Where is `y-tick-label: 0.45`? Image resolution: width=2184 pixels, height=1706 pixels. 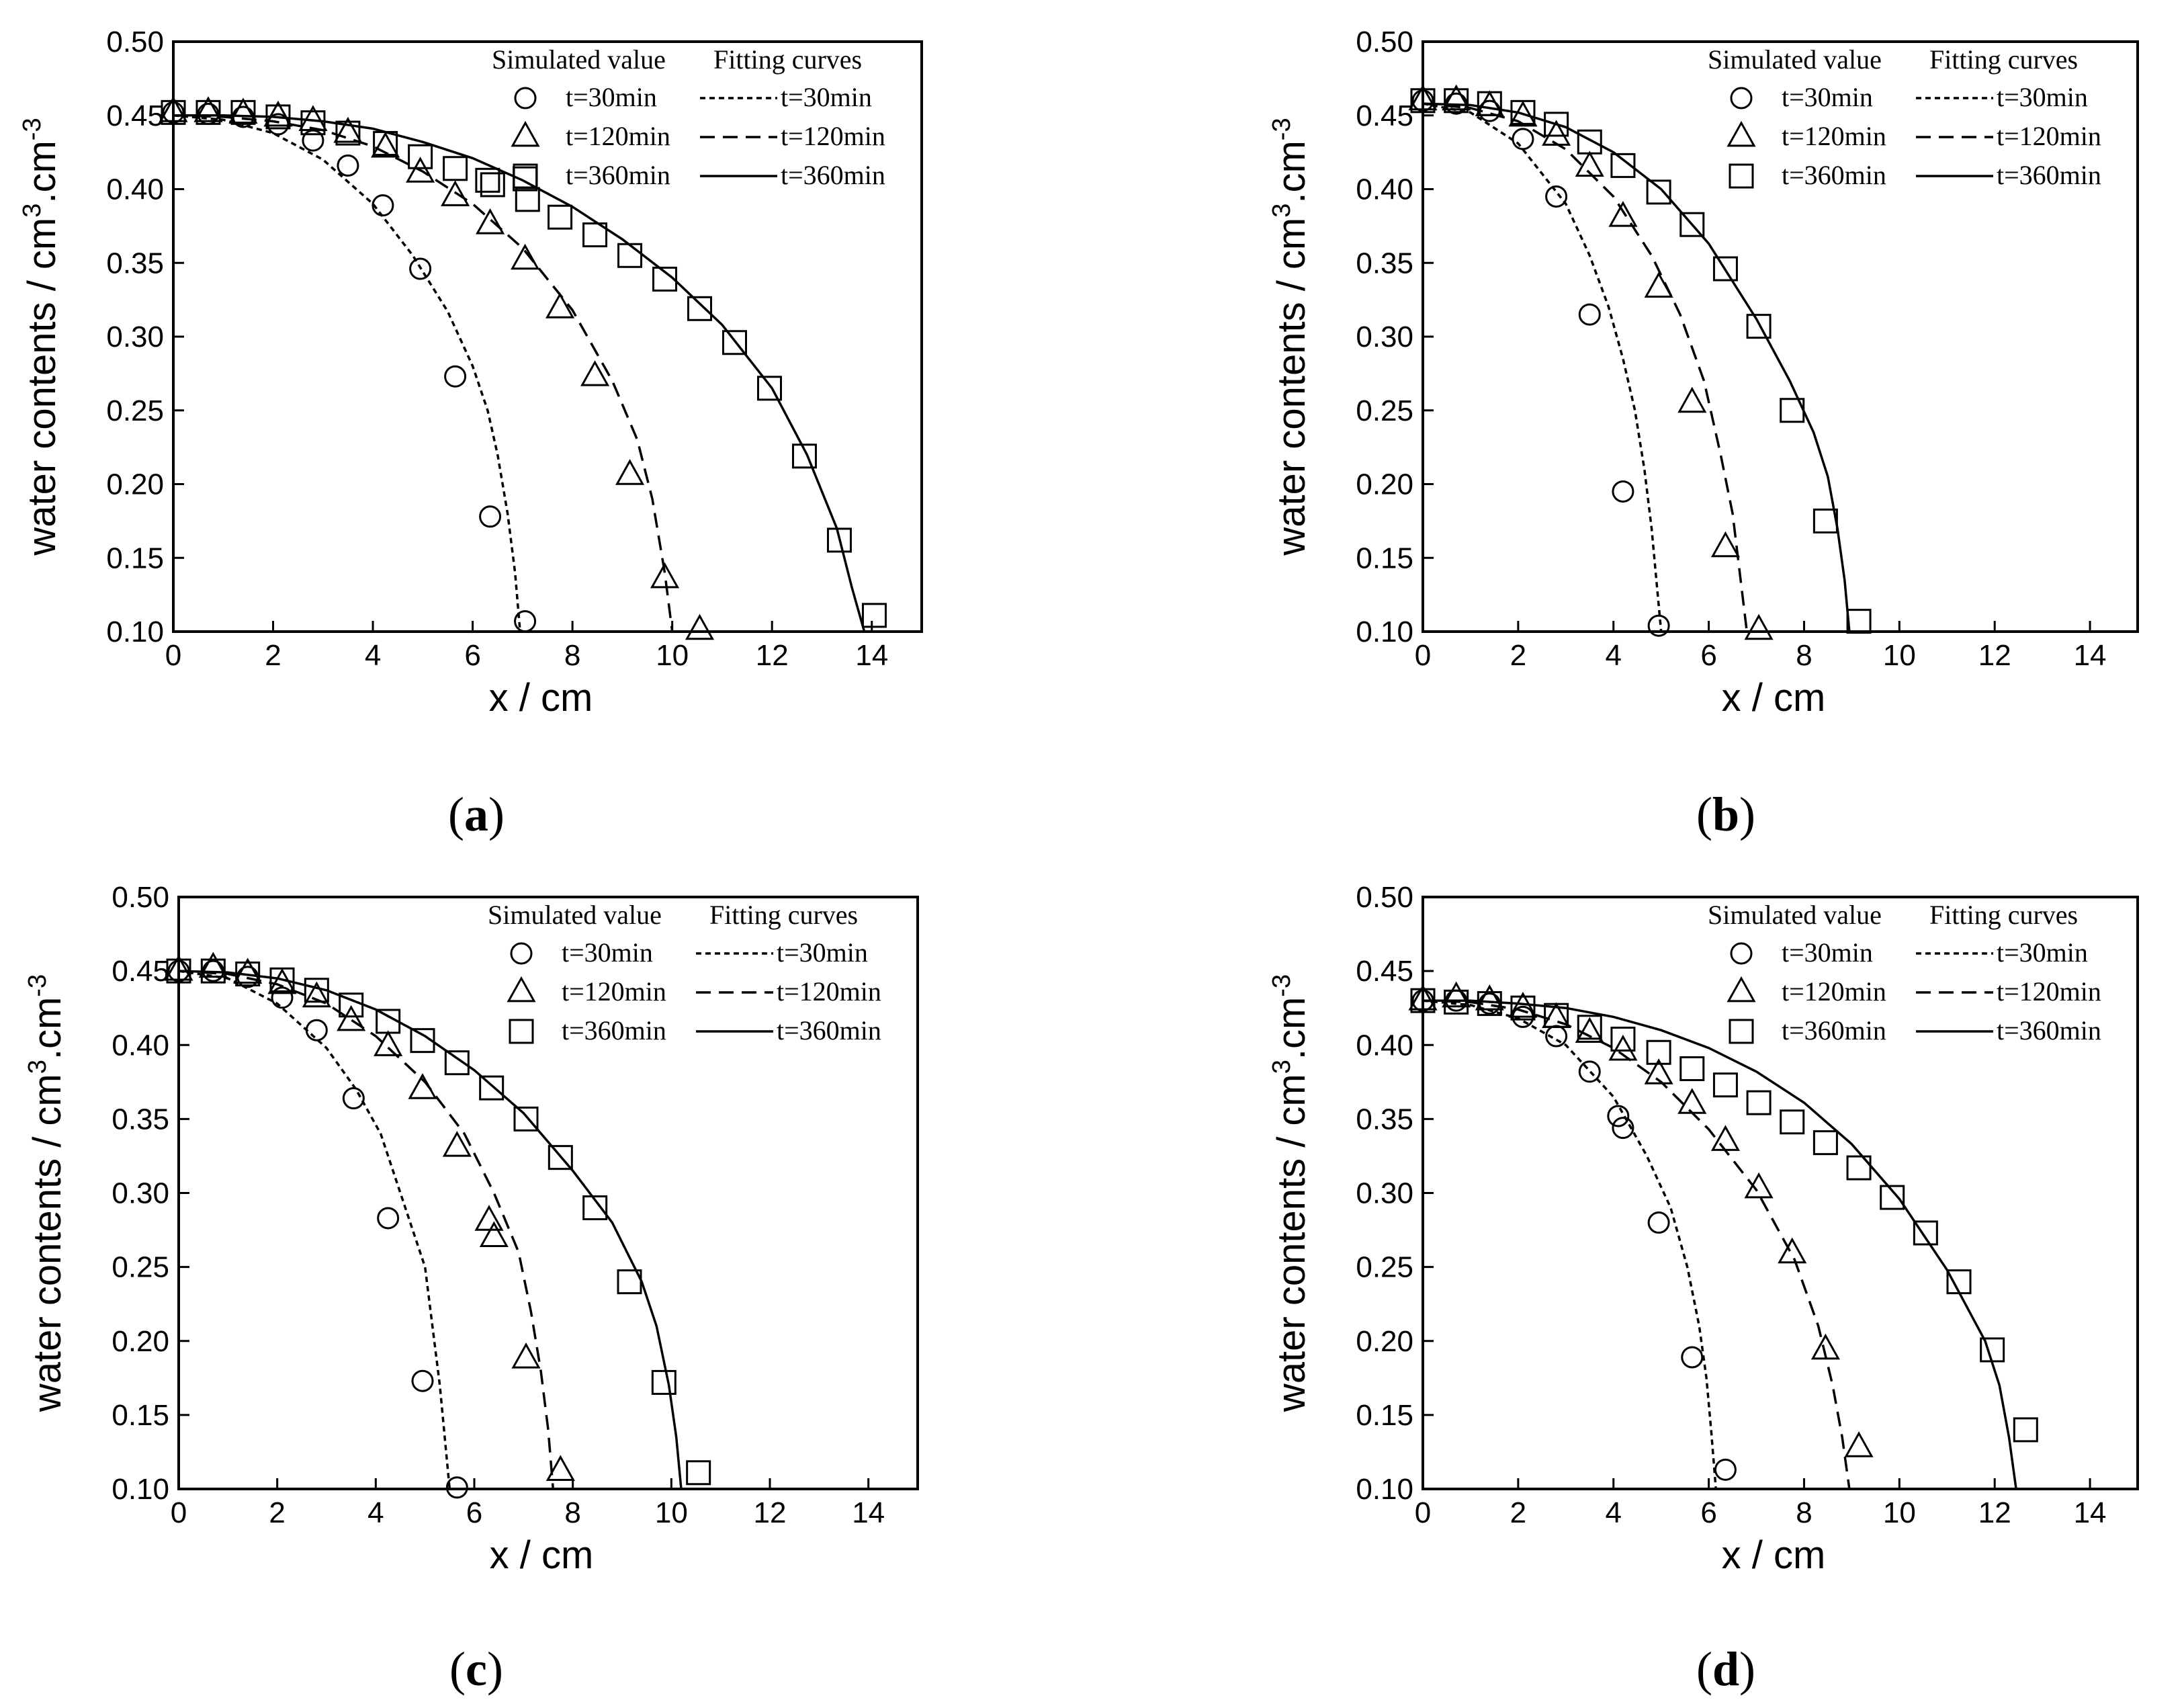
y-tick-label: 0.45 is located at coordinates (135, 115).